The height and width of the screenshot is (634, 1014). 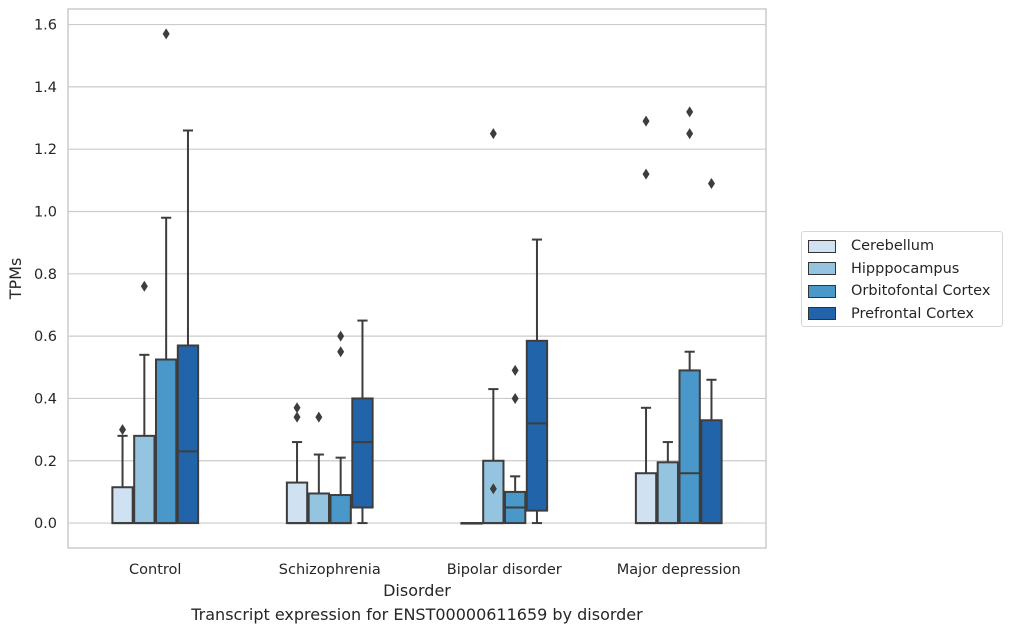 What do you see at coordinates (45, 275) in the screenshot?
I see `y-tick-label: 0.8` at bounding box center [45, 275].